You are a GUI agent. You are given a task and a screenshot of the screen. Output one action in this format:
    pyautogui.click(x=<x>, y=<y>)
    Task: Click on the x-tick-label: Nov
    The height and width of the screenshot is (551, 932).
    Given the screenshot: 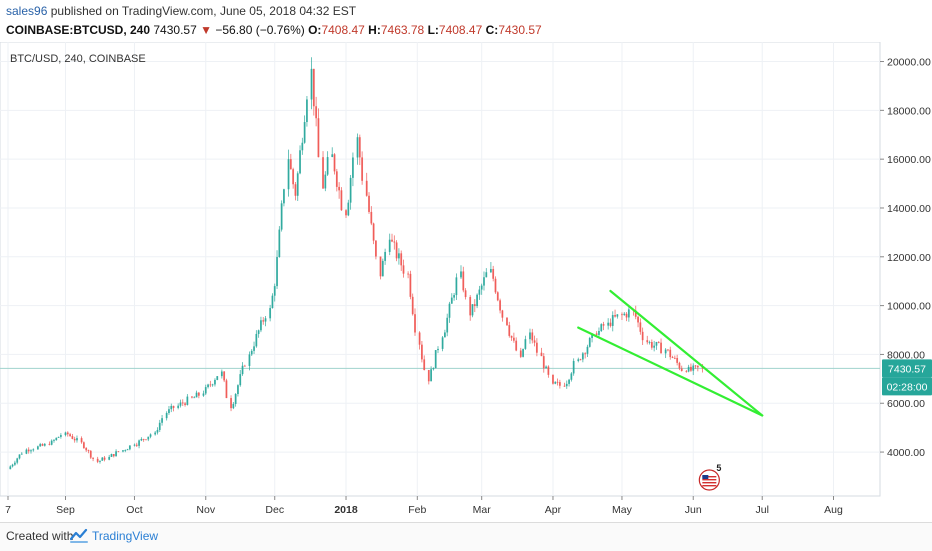 What is the action you would take?
    pyautogui.click(x=205, y=510)
    